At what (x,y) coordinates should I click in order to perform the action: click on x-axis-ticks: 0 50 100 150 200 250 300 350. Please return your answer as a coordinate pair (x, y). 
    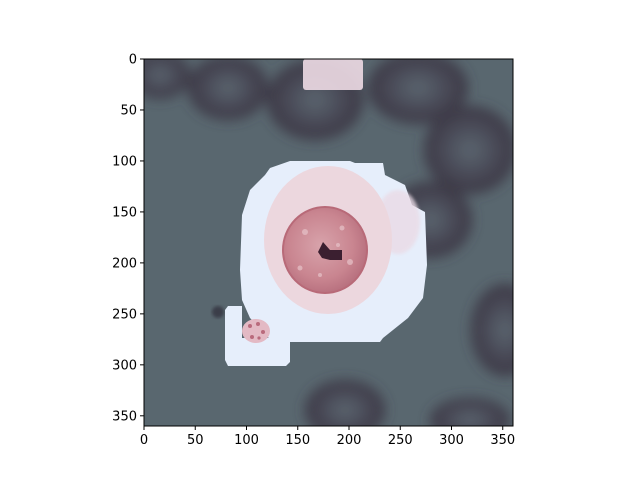
    Looking at the image, I should click on (327, 437).